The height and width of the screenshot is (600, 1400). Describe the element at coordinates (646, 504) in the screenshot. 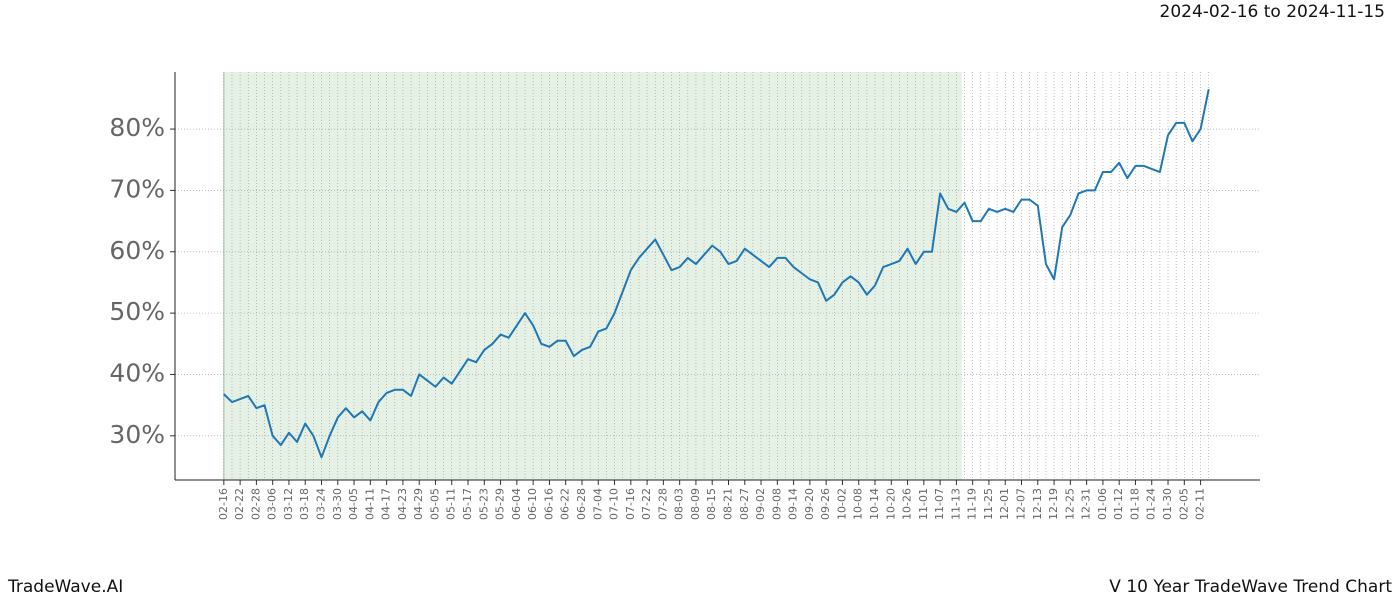

I see `x-tick-label: 07-22` at that location.